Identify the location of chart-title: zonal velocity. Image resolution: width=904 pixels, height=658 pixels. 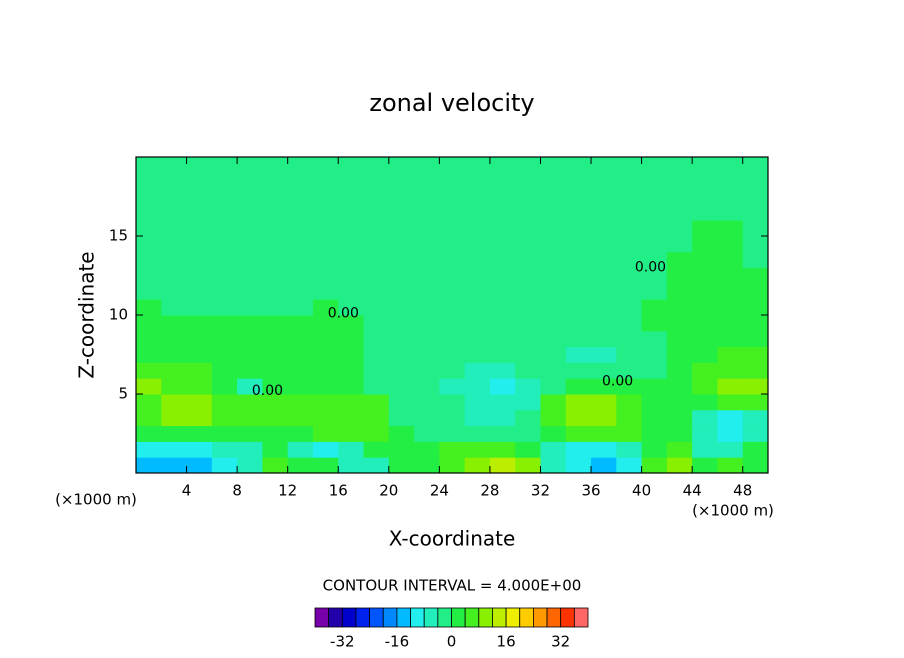
(451, 103).